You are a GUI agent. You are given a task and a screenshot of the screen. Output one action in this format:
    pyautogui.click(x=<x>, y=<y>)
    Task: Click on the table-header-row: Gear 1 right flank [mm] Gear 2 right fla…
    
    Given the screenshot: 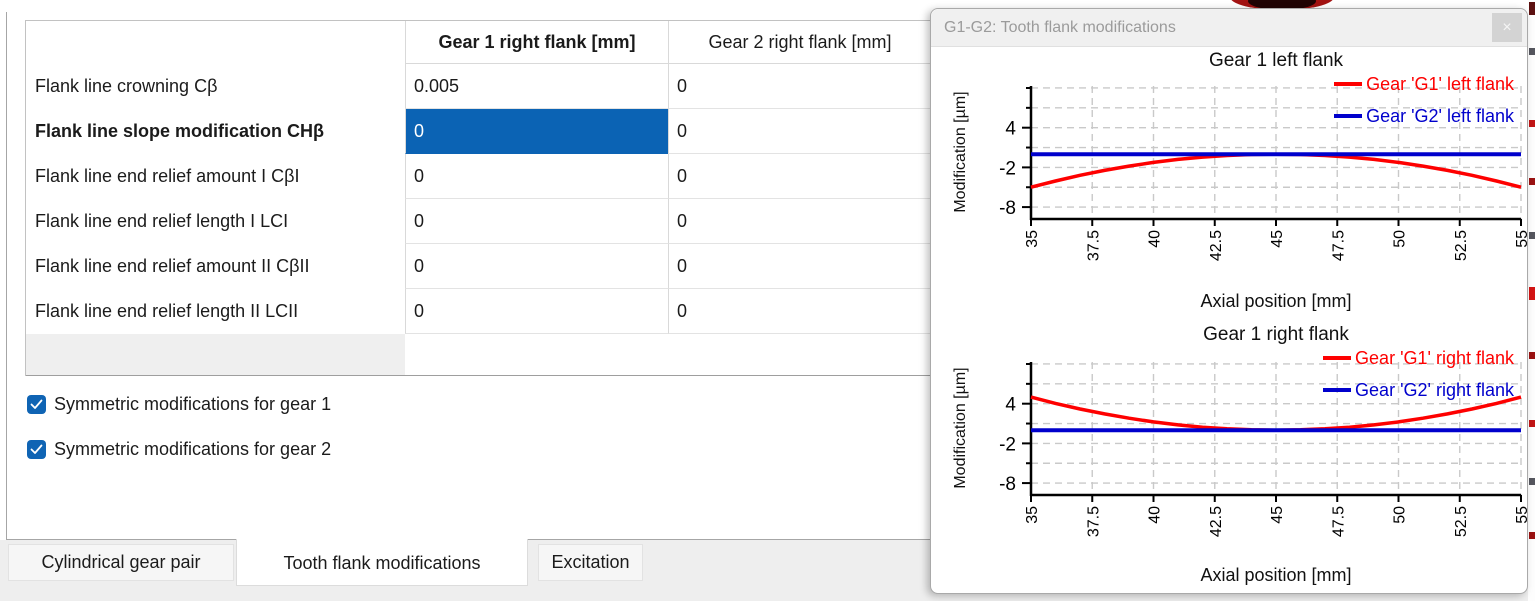 What is the action you would take?
    pyautogui.click(x=478, y=42)
    